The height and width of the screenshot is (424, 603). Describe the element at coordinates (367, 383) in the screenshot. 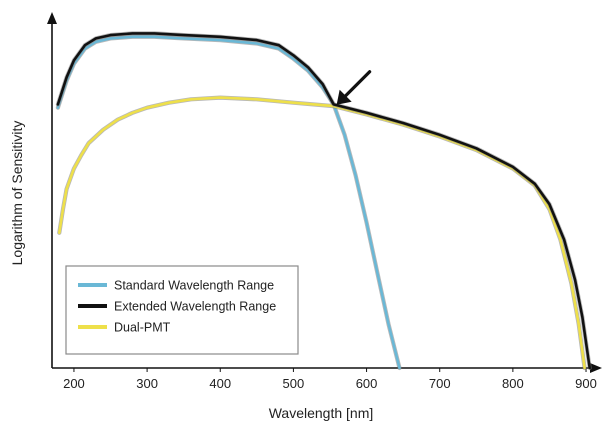

I see `x-tick-label: 600` at that location.